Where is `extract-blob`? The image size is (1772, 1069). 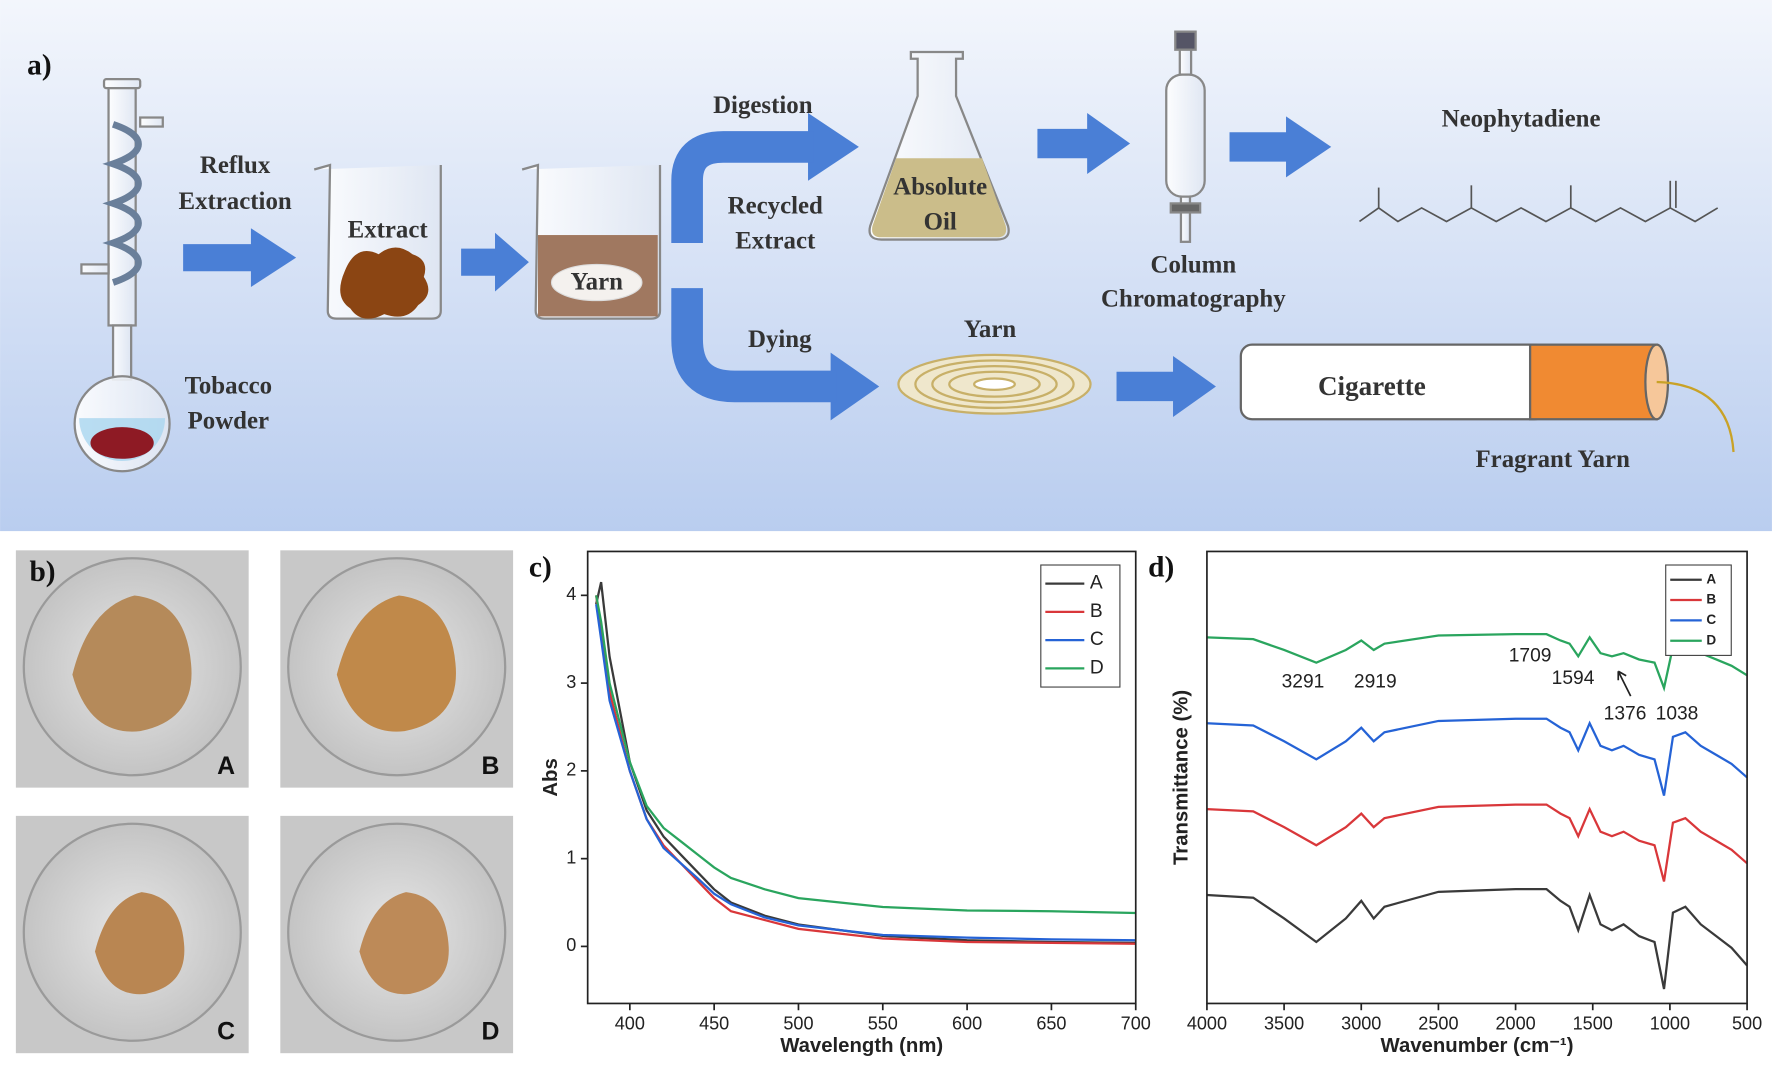 extract-blob is located at coordinates (384, 283).